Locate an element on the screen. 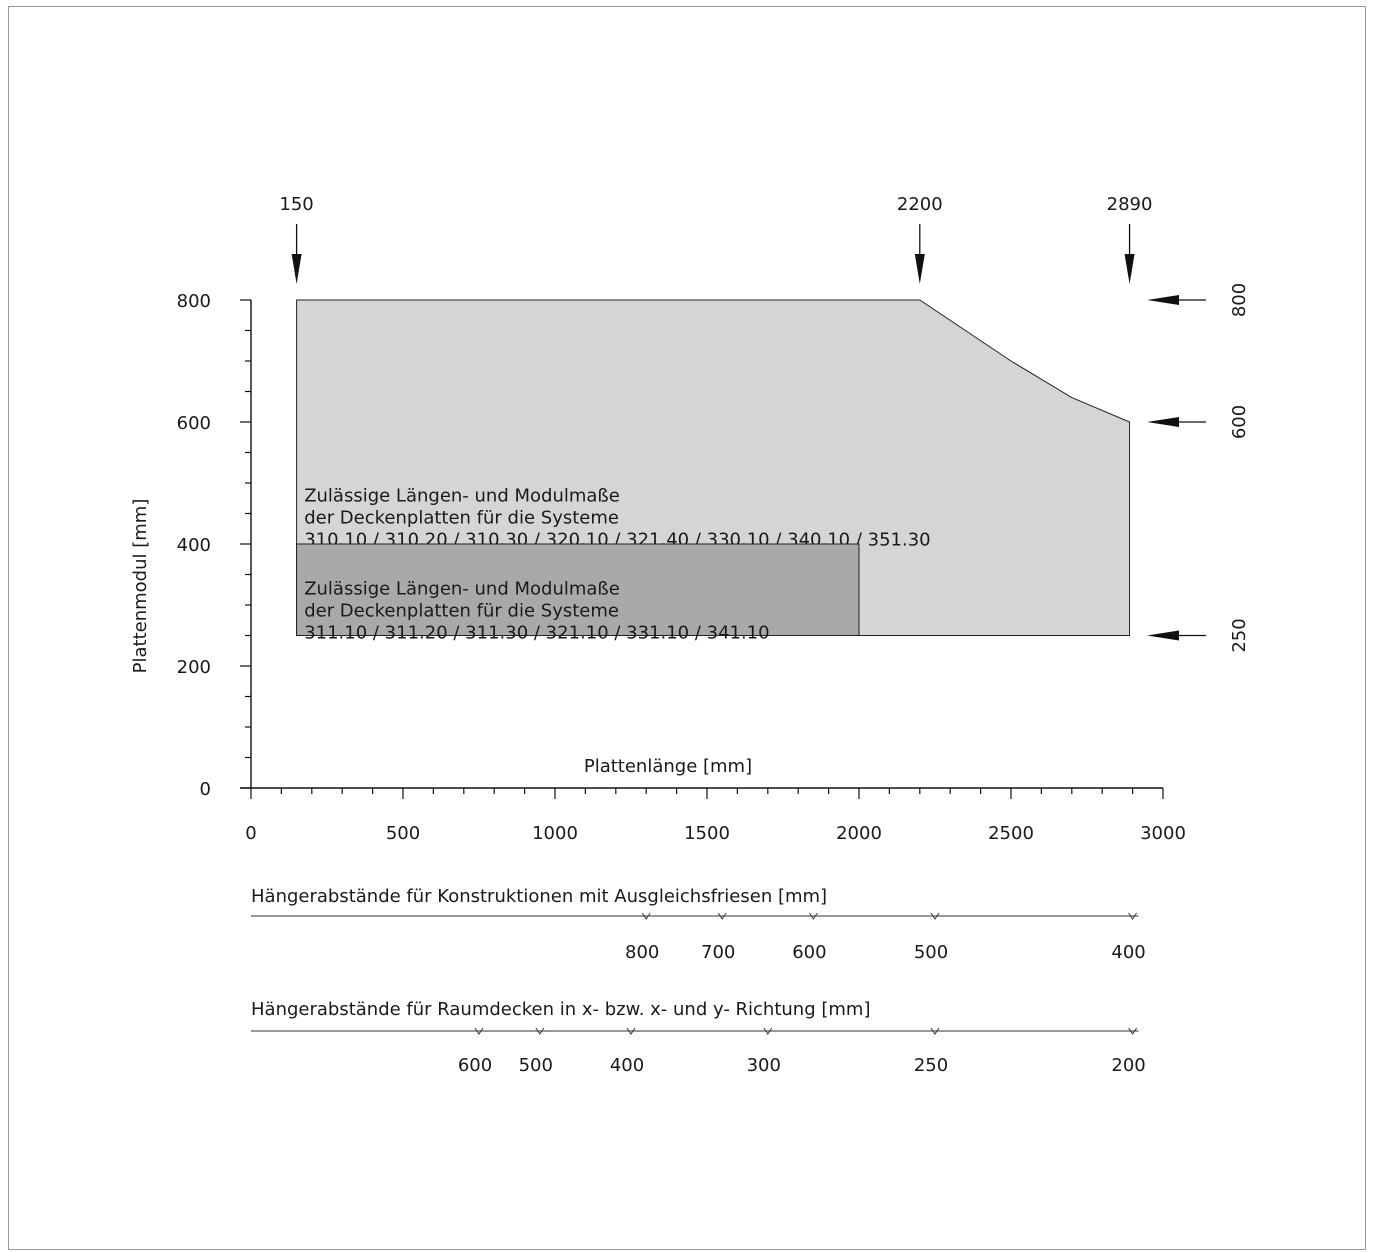 The width and height of the screenshot is (1374, 1252). x-tick-label: 500 is located at coordinates (403, 833).